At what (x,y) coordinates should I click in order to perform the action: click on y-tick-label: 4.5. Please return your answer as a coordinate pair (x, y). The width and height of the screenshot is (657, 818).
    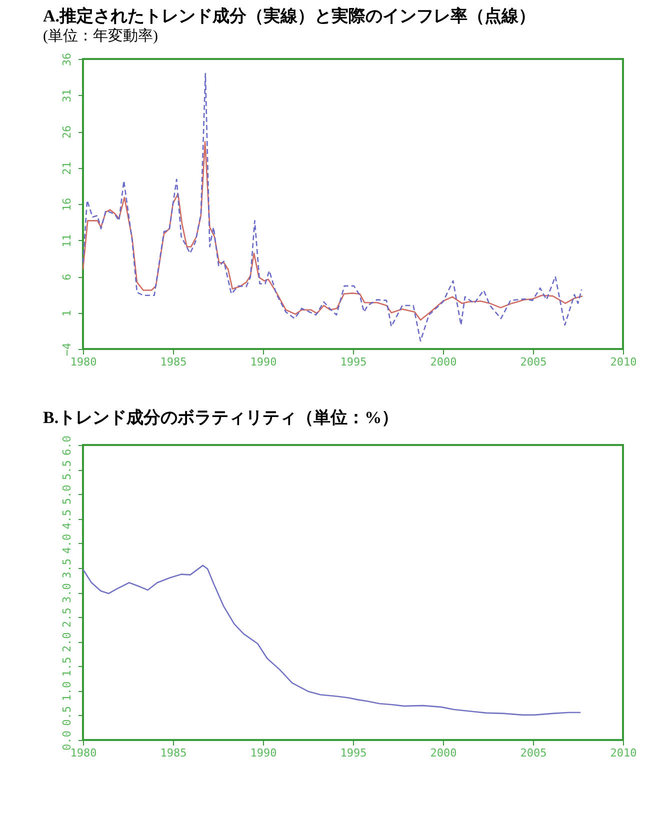
    Looking at the image, I should click on (67, 519).